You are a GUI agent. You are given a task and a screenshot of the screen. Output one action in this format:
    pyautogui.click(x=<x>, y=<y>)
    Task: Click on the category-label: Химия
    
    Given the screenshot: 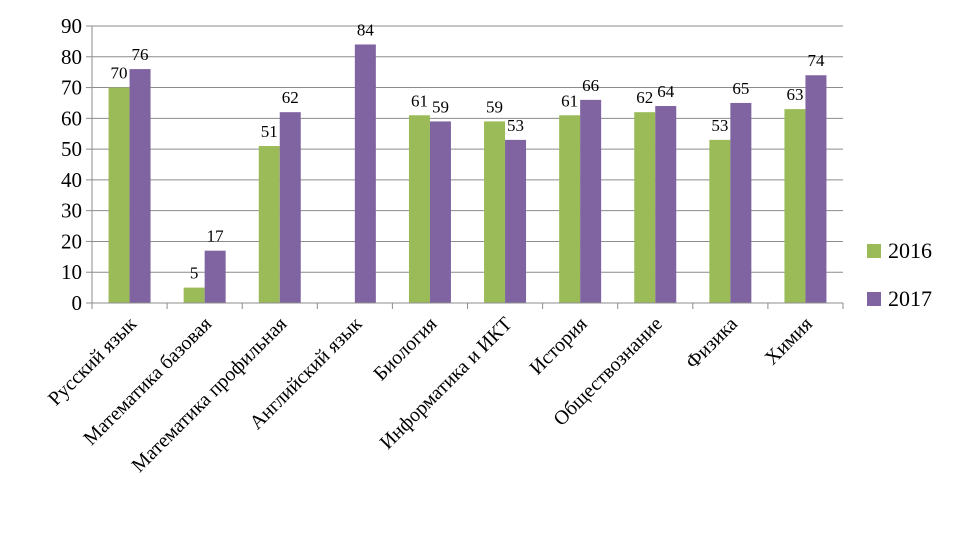 What is the action you would take?
    pyautogui.click(x=789, y=341)
    